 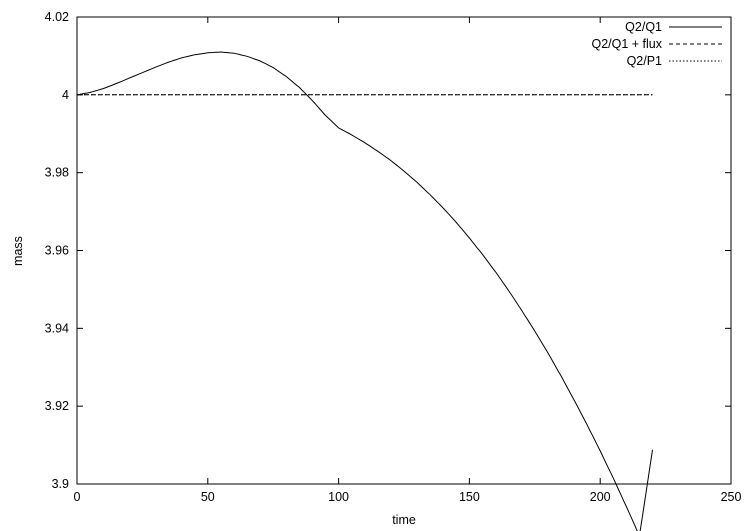 I want to click on legend: Q2/Q1 Q2/Q1 + flux Q2/P1, so click(x=656, y=44).